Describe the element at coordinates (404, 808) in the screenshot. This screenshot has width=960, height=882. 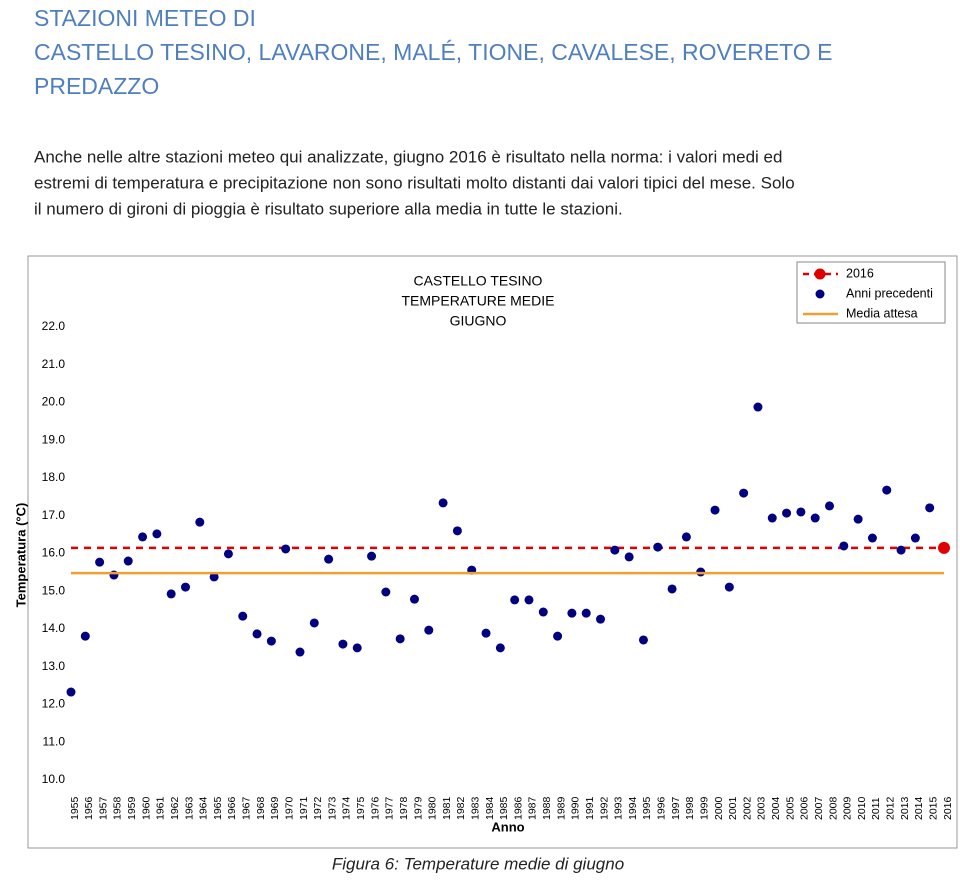
I see `x-tick-label: 1978` at that location.